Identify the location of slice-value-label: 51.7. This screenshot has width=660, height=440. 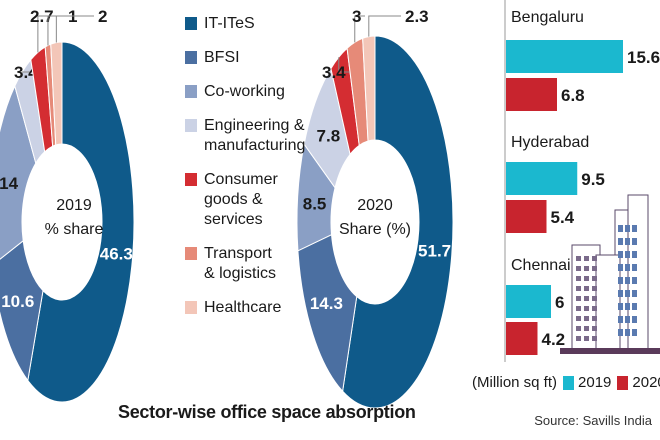
(434, 250).